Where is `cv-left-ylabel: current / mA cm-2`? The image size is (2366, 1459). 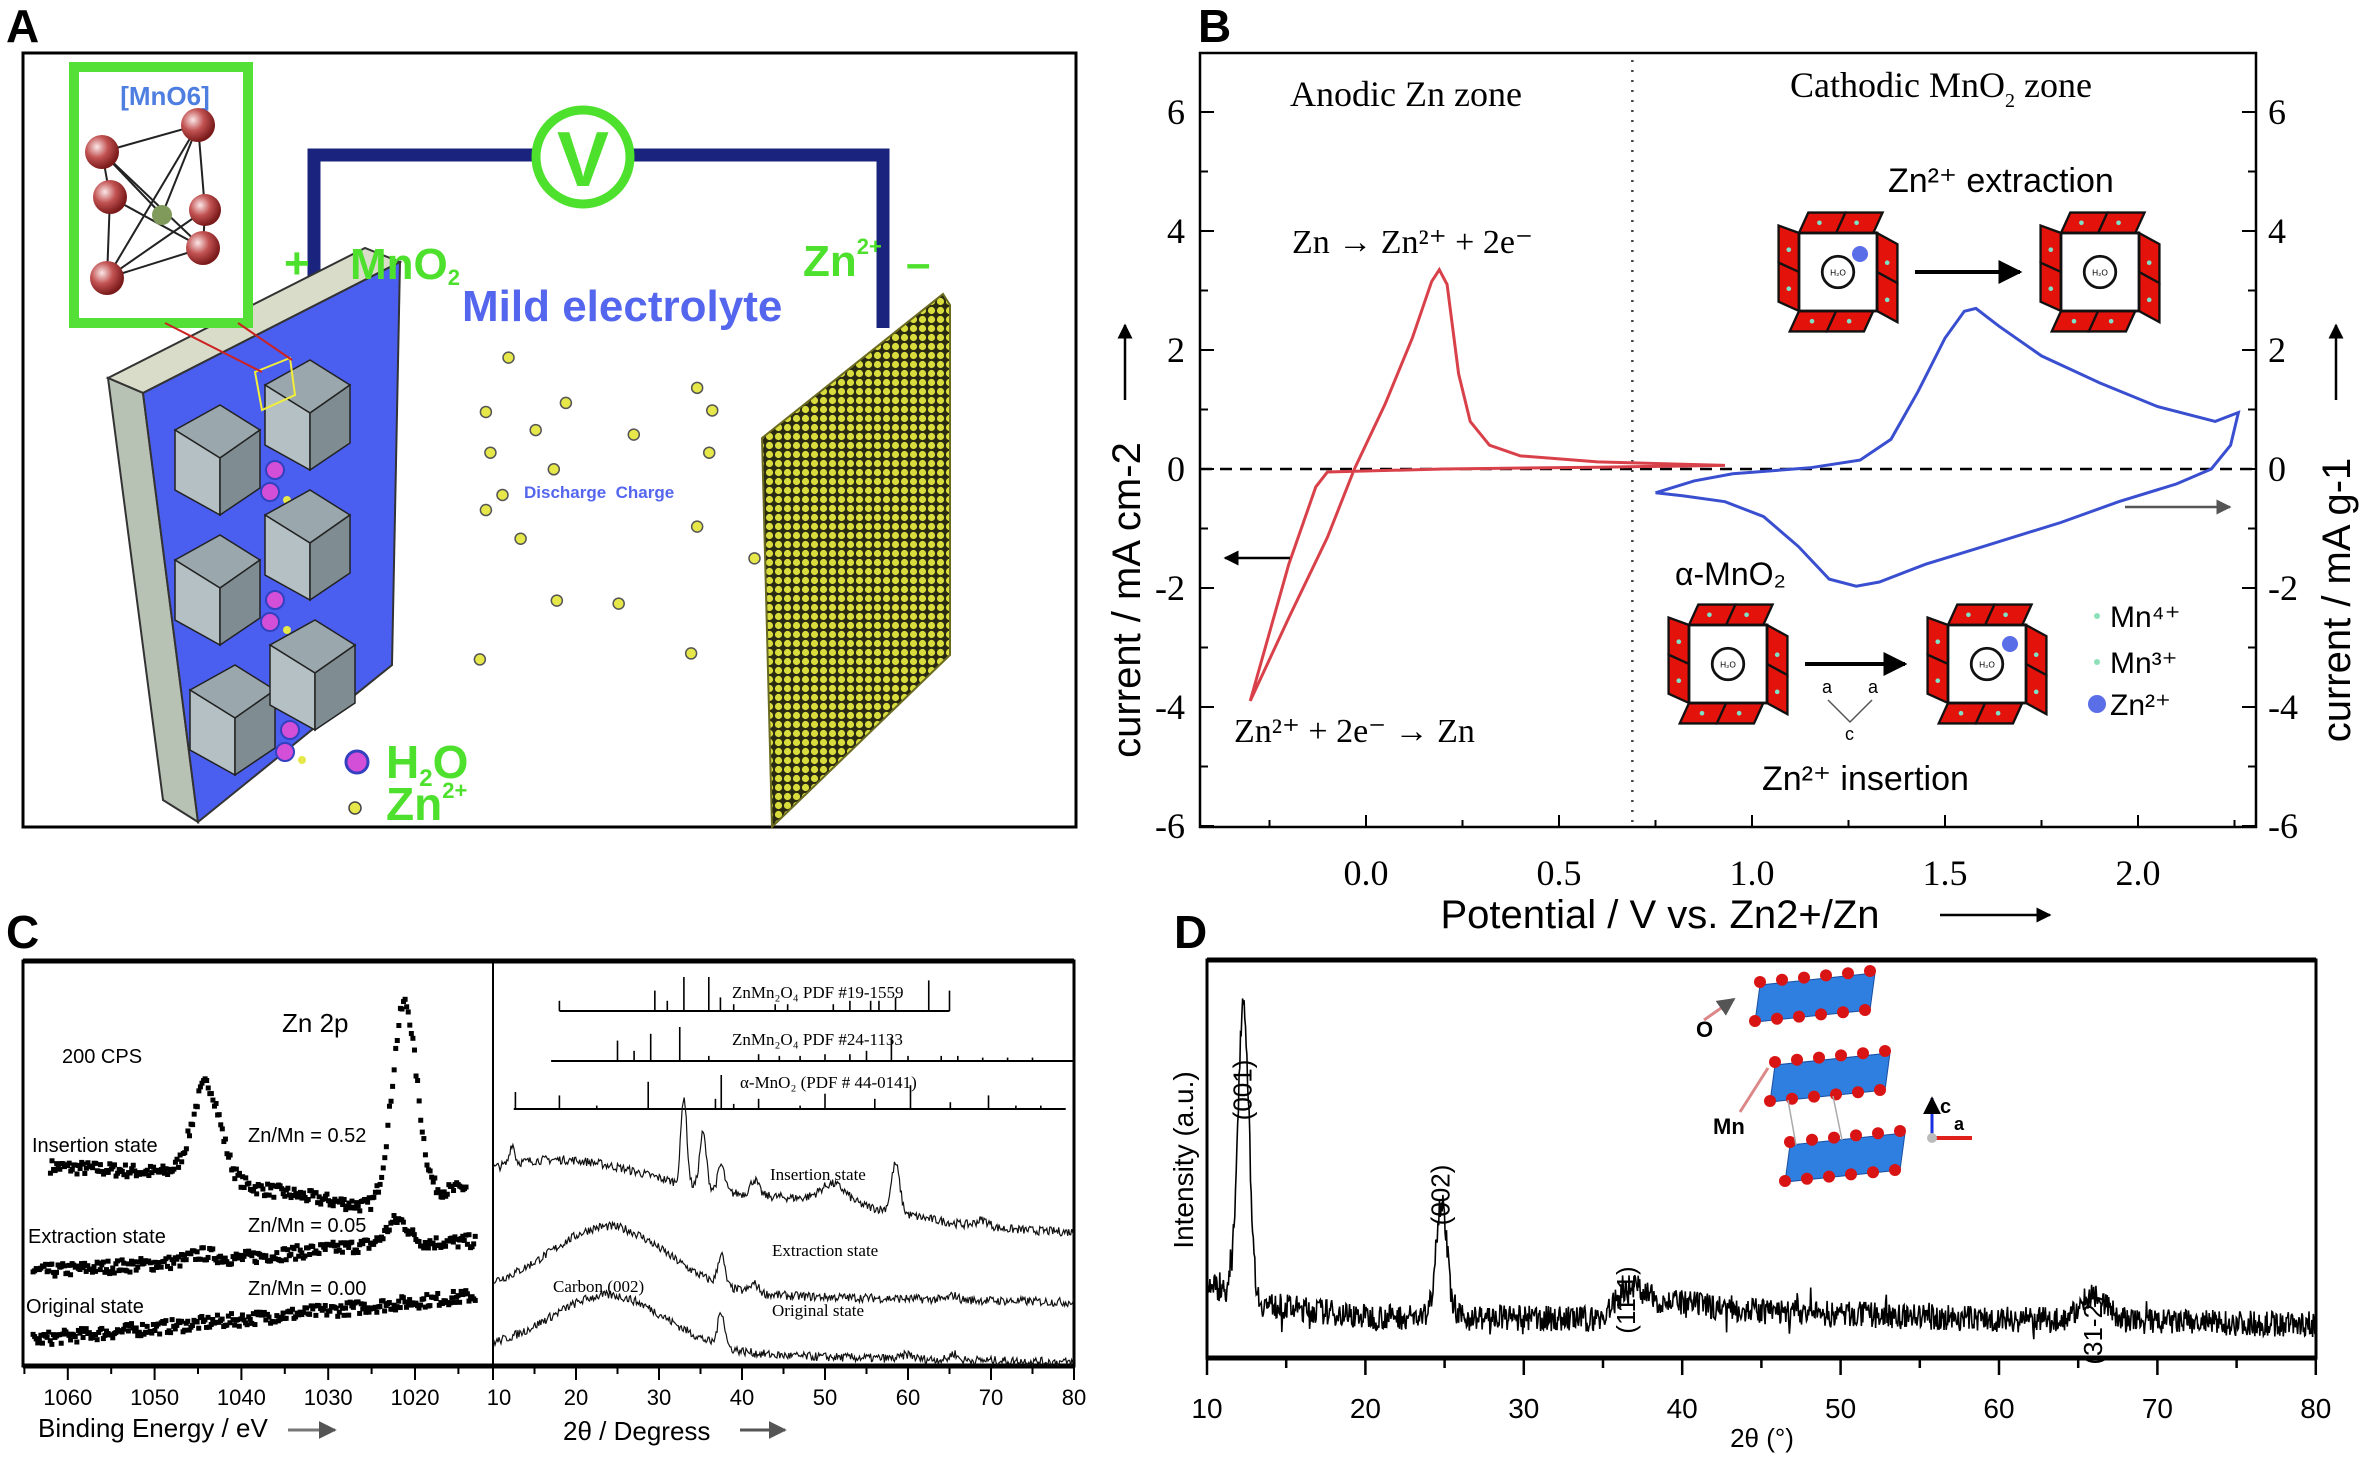
cv-left-ylabel: current / mA cm-2 is located at coordinates (1127, 600).